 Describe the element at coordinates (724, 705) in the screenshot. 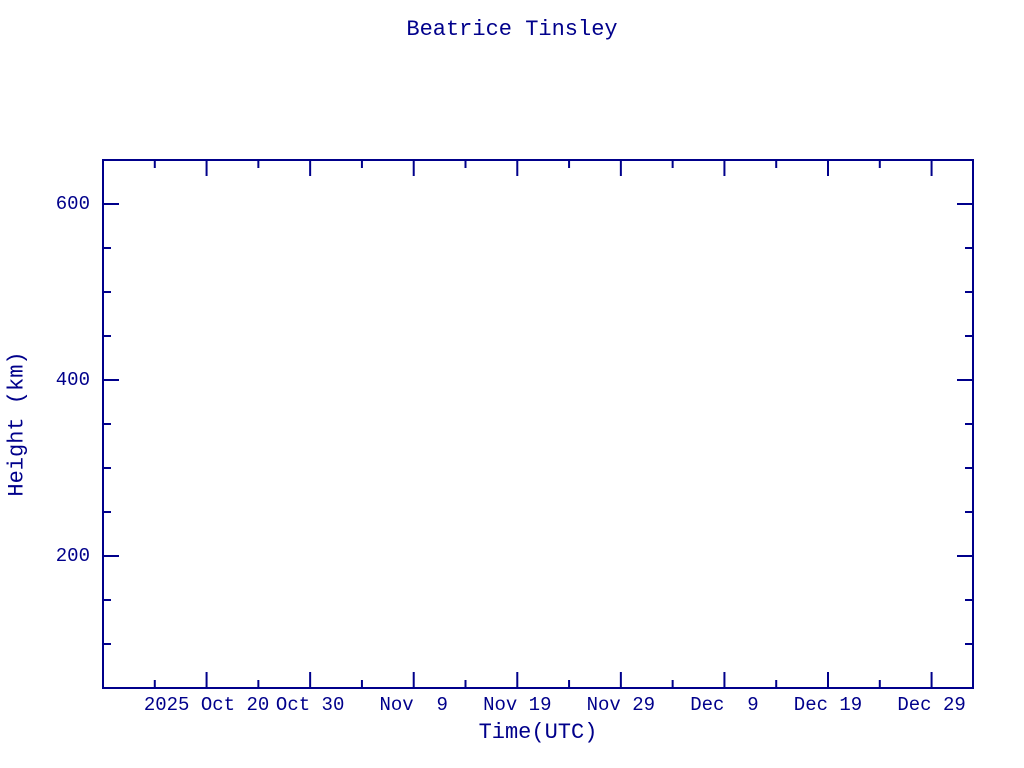

I see `x-tick-label: Dec 9` at that location.